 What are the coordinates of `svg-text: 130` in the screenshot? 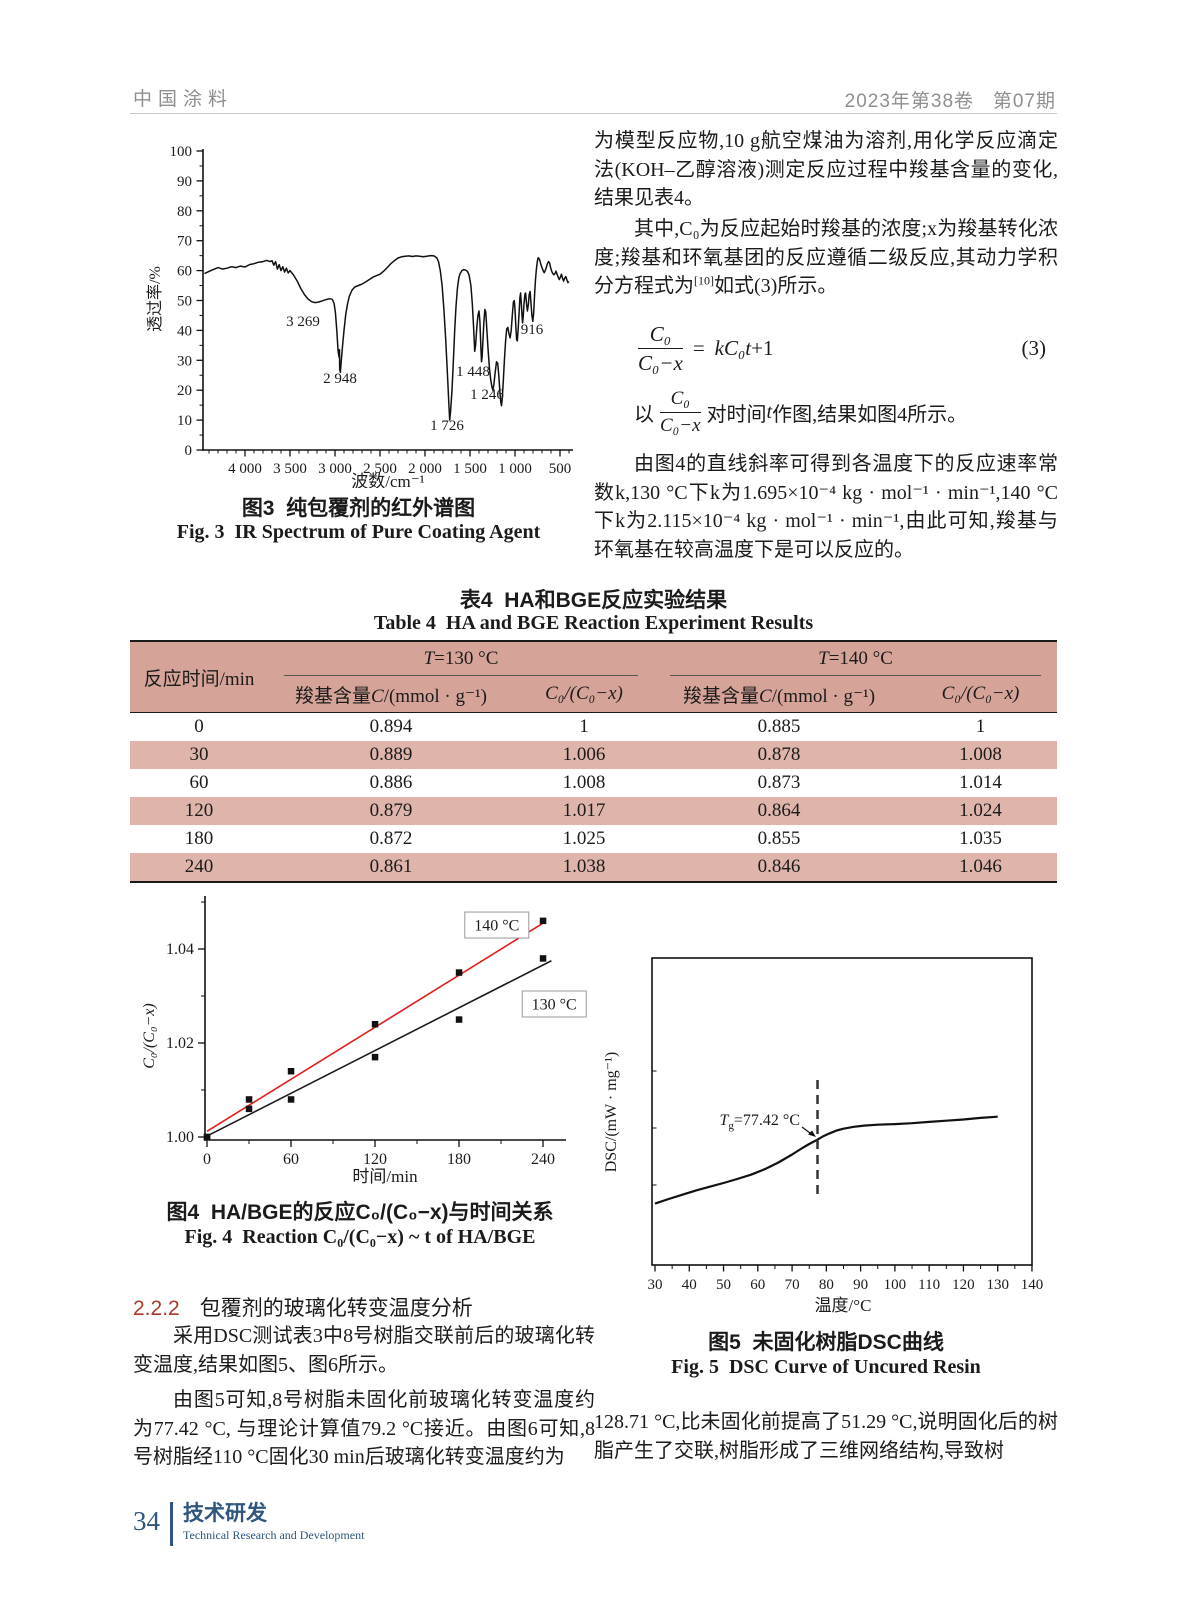 It's located at (997, 1285).